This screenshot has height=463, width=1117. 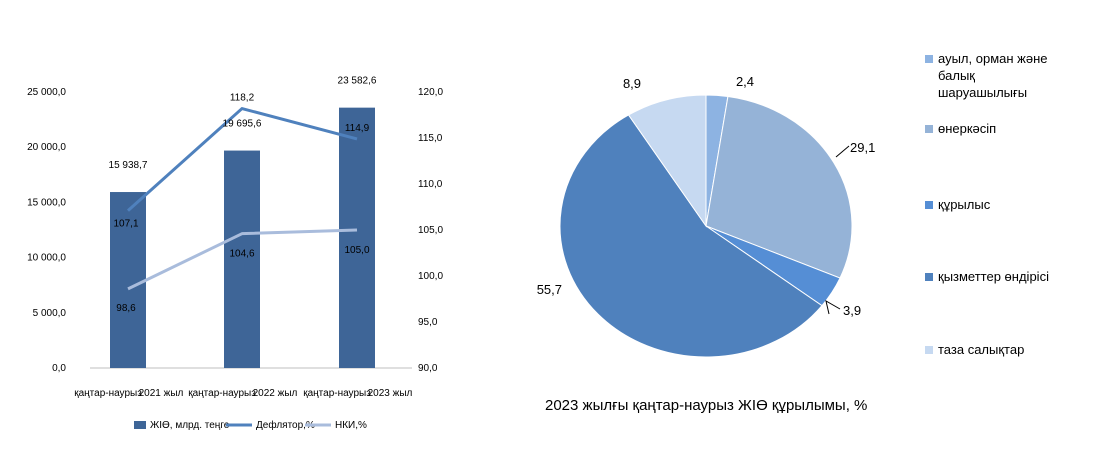 What do you see at coordinates (285, 425) in the screenshot?
I see `legend-label-deflator: Дефлятор,%` at bounding box center [285, 425].